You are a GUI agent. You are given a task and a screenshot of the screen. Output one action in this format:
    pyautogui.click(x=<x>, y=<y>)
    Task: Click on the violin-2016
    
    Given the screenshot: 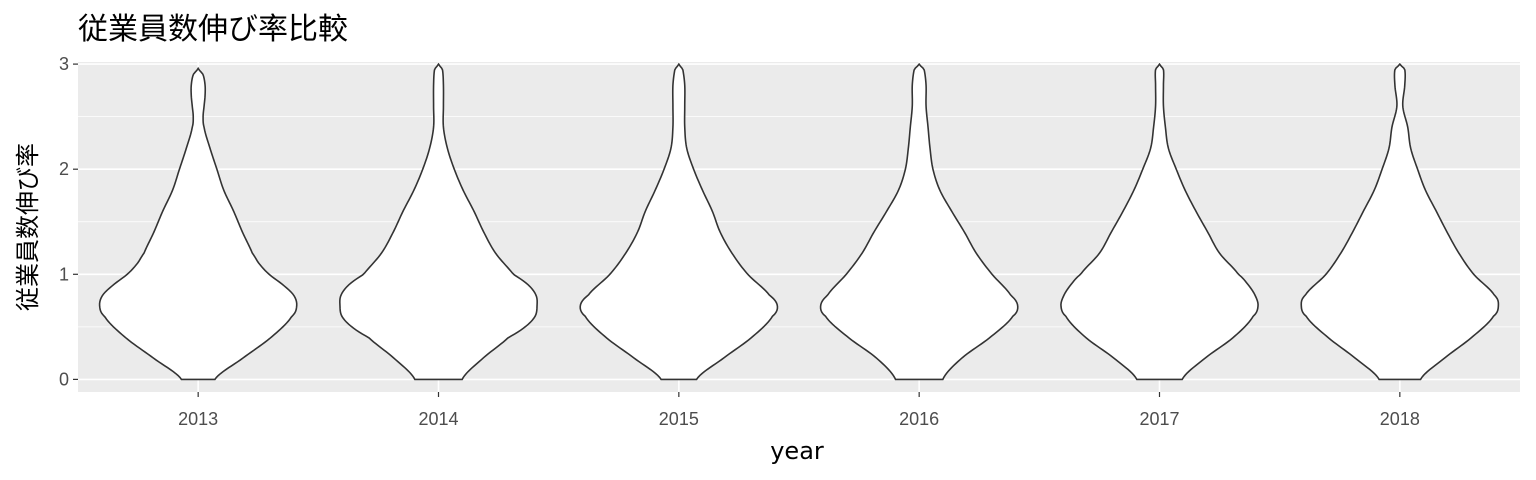 What is the action you would take?
    pyautogui.click(x=919, y=221)
    